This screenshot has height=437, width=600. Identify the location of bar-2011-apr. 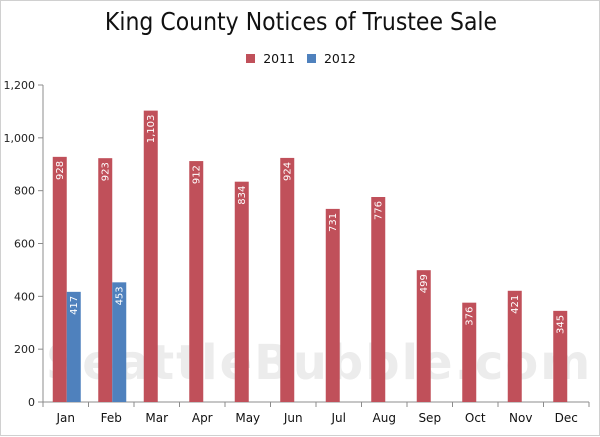
(196, 281).